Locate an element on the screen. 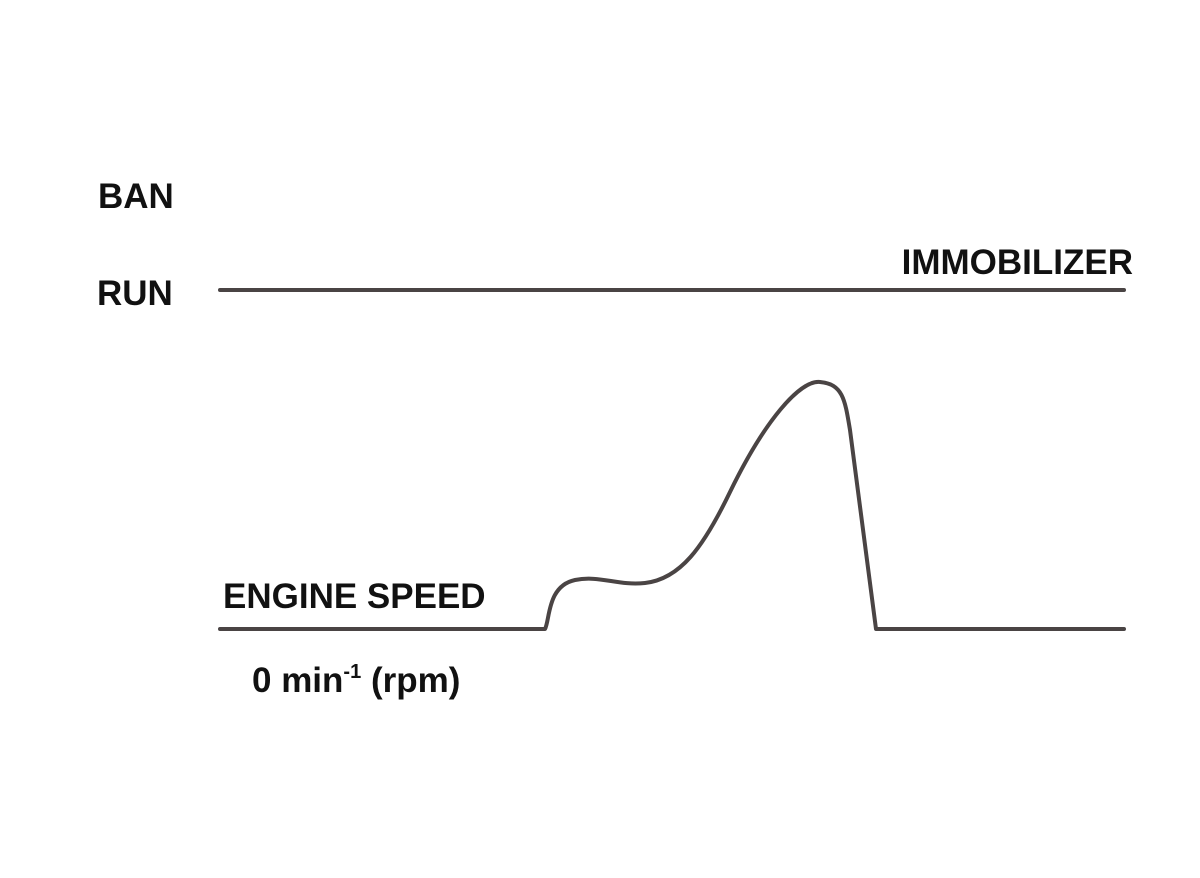 The height and width of the screenshot is (878, 1200). engine-speed-label: ENGINE SPEED is located at coordinates (354, 596).